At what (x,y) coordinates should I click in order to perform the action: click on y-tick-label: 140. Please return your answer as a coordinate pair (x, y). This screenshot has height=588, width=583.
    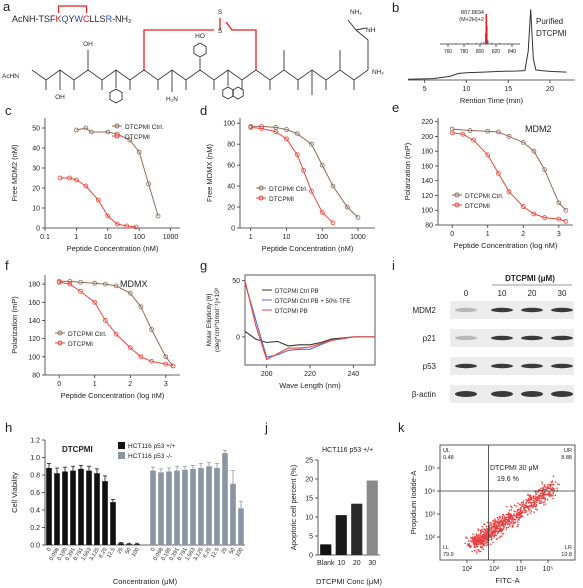
    Looking at the image, I should click on (427, 181).